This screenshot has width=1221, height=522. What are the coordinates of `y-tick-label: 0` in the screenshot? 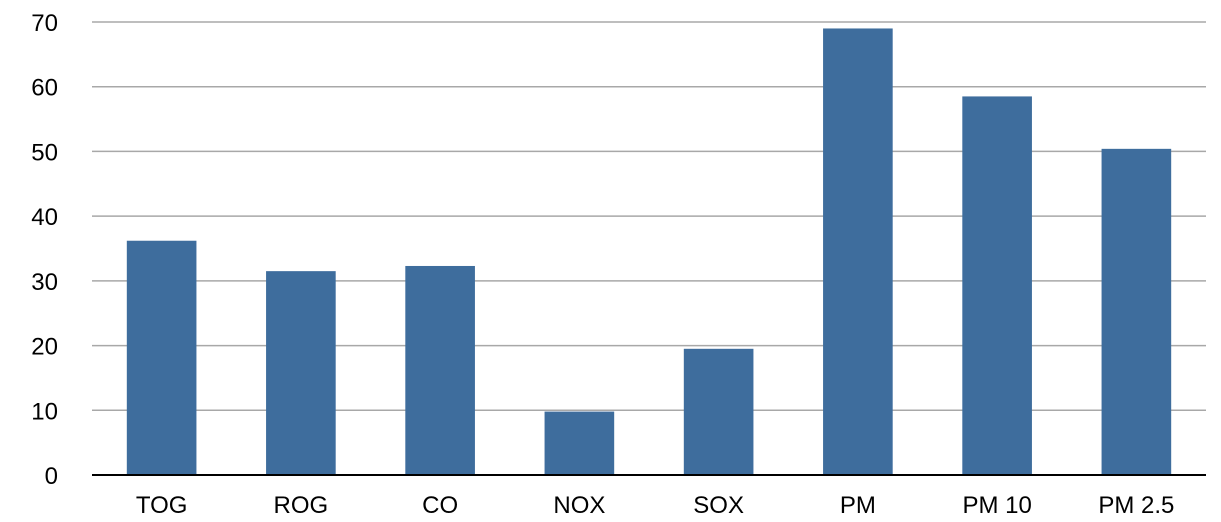 It's located at (51, 476).